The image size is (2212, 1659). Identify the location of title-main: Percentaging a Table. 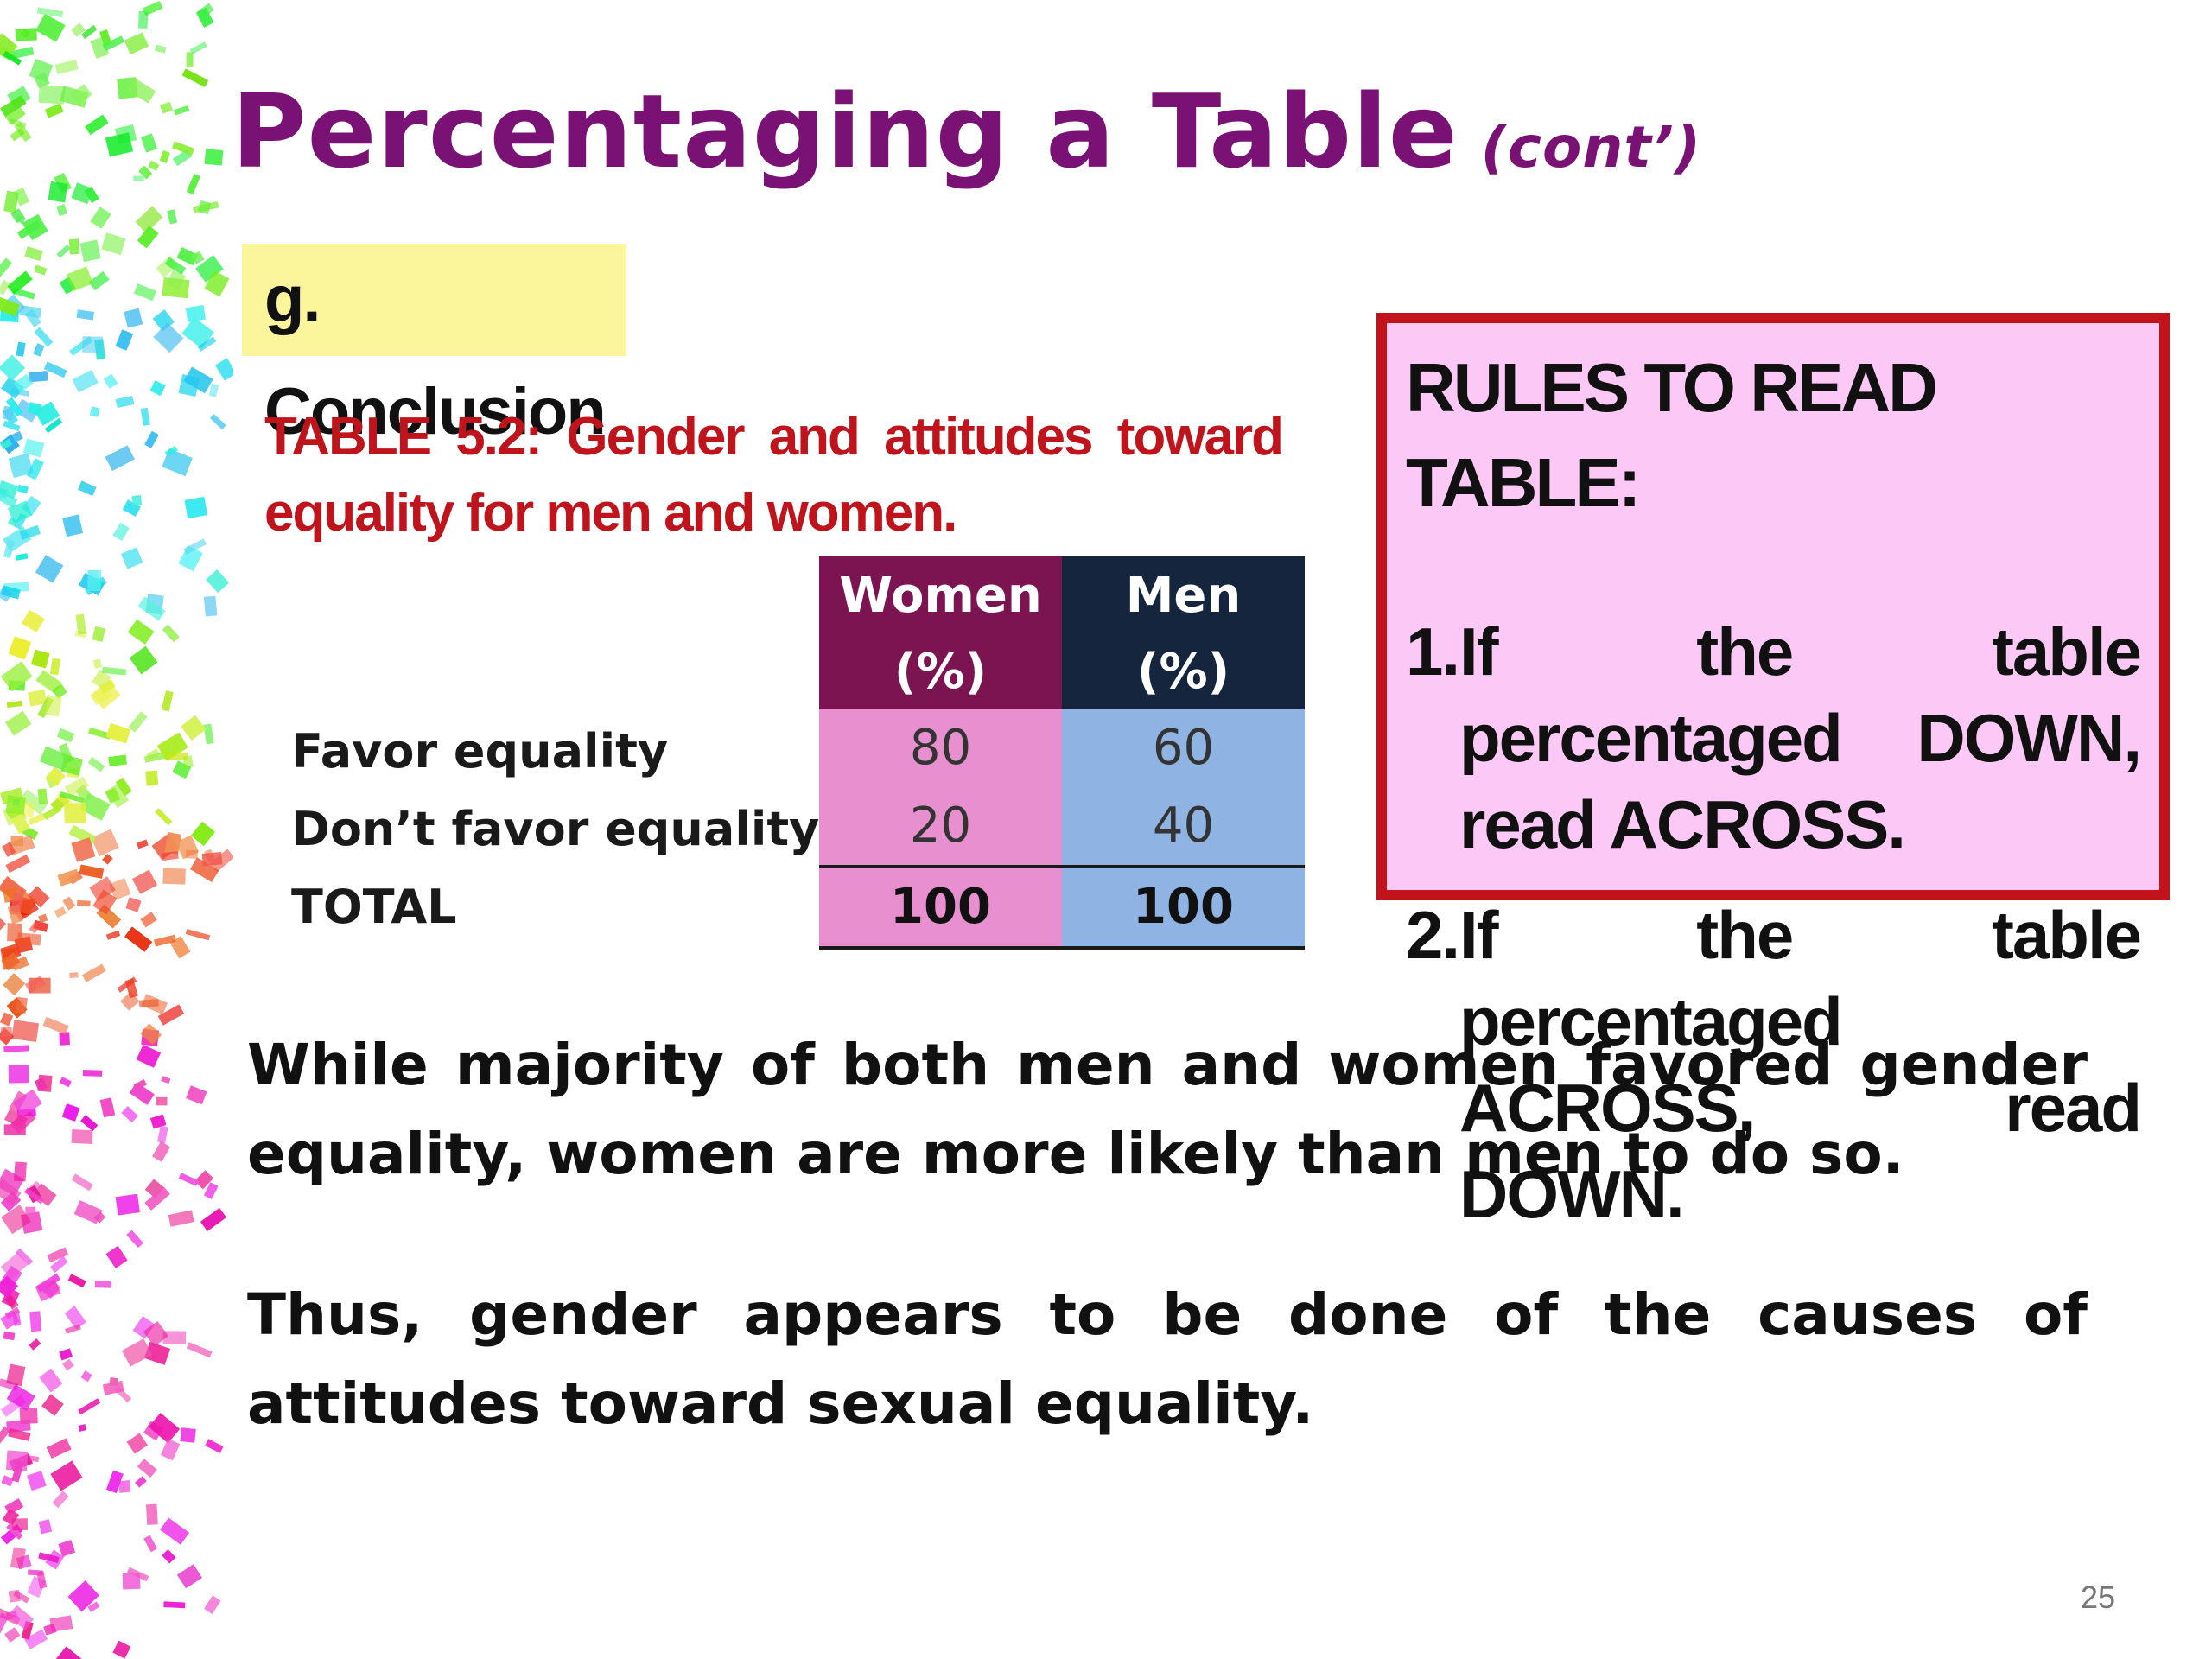
(845, 131).